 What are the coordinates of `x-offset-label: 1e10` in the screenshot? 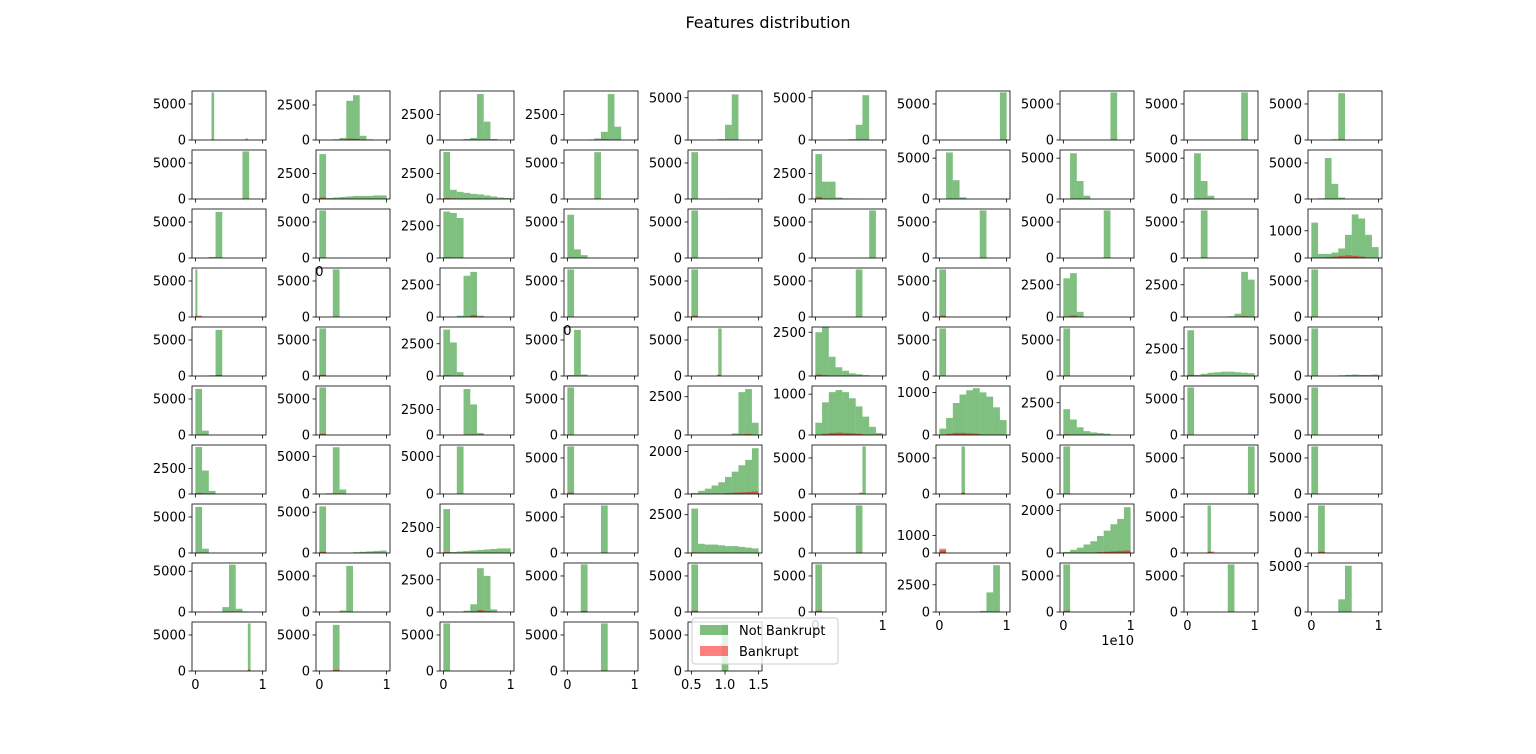 It's located at (1117, 641).